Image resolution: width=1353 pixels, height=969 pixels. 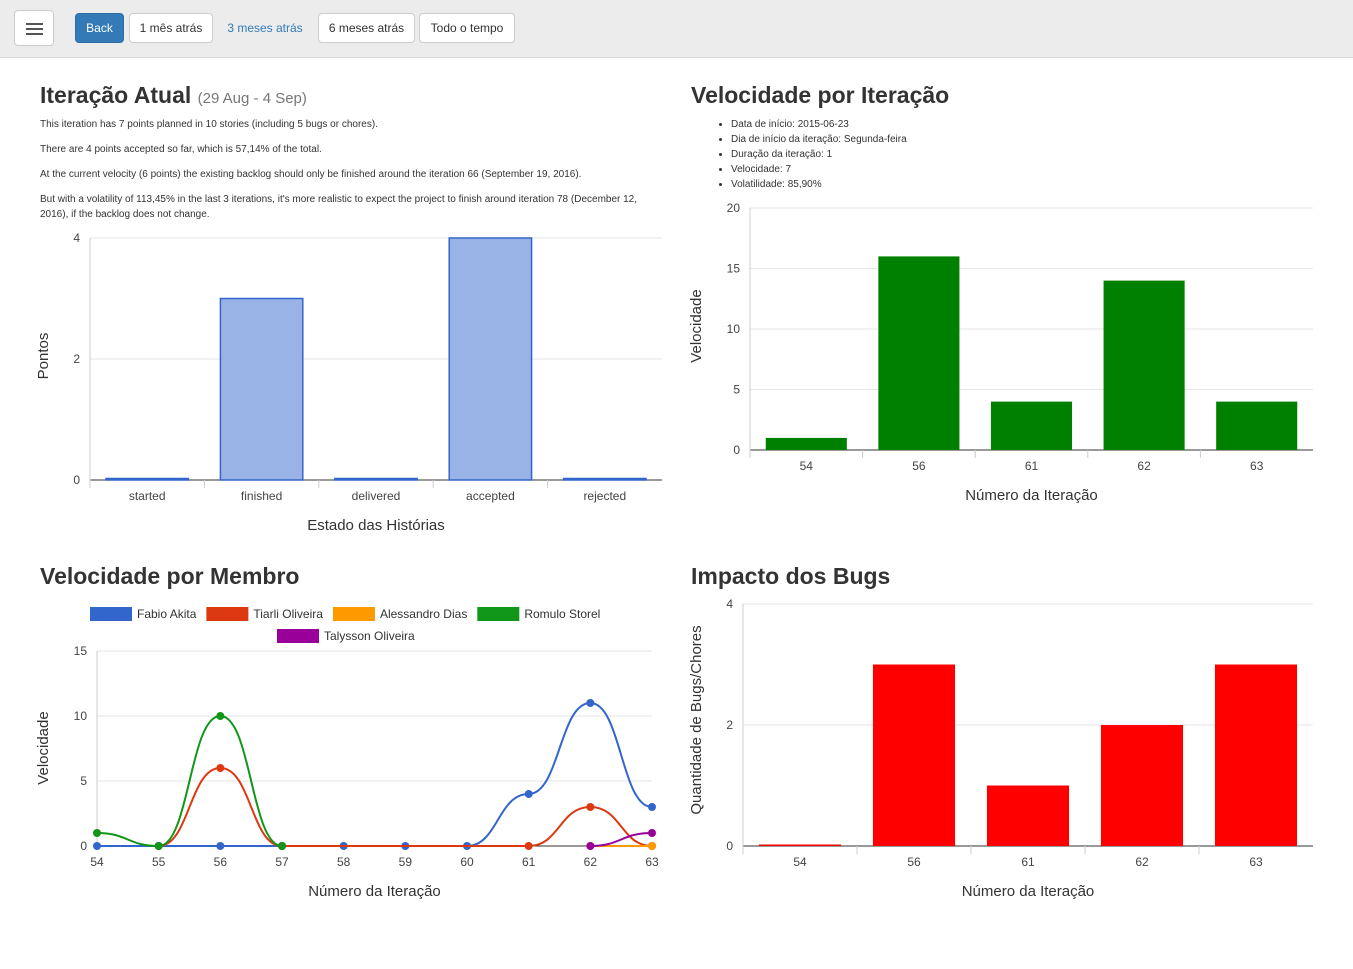 I want to click on back-button: Back, so click(x=99, y=28).